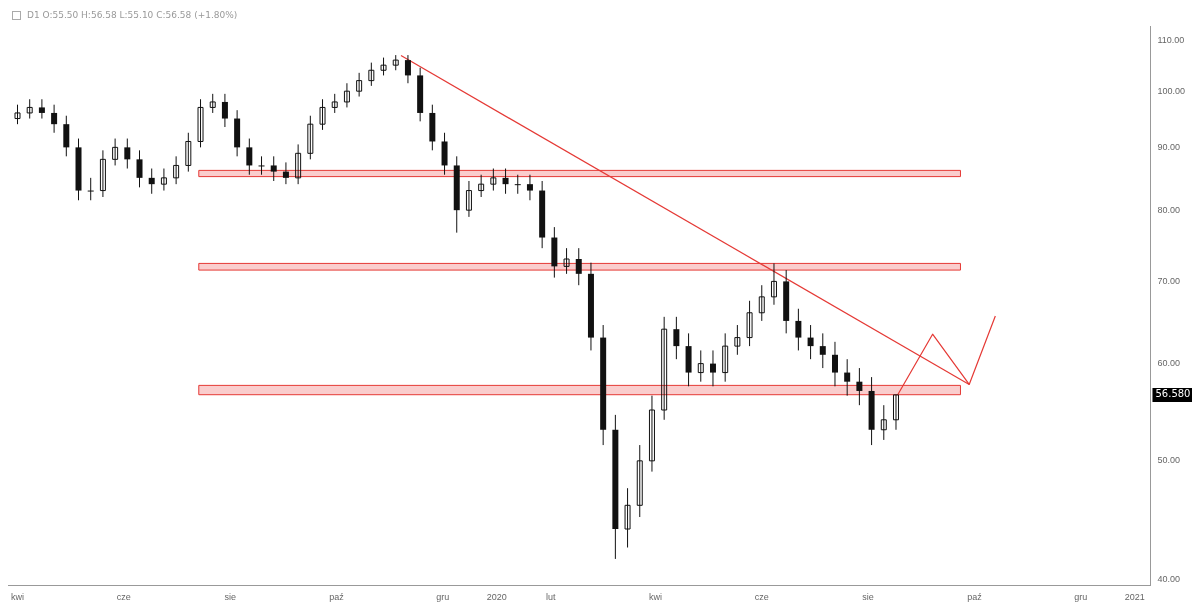  What do you see at coordinates (1134, 597) in the screenshot?
I see `x-tick-label: 2021` at bounding box center [1134, 597].